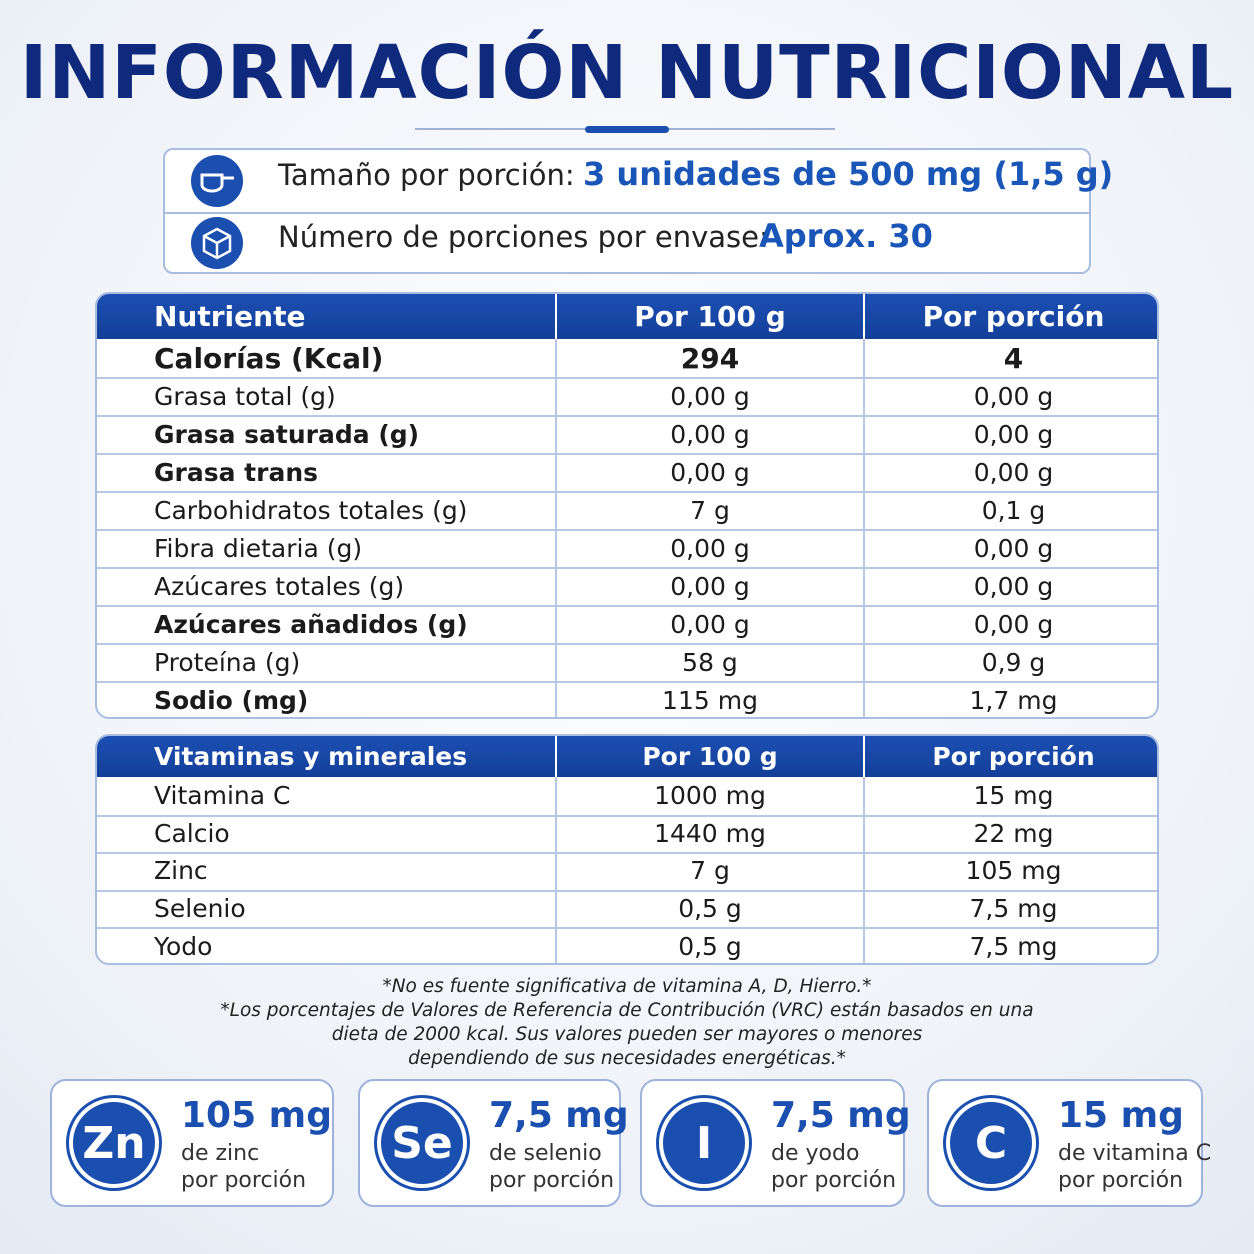 This screenshot has width=1254, height=1254. Describe the element at coordinates (1010, 662) in the screenshot. I see `table-cell: 0,9 g` at that location.